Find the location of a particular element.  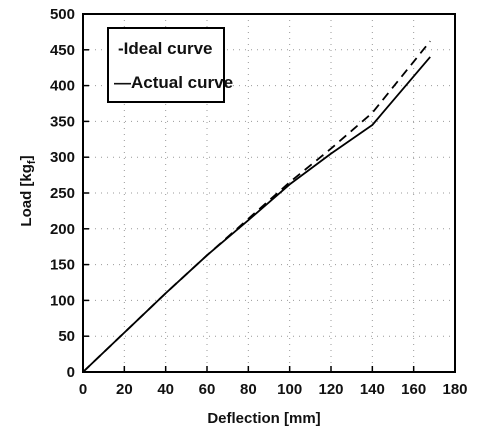

y-tick-label: 200 is located at coordinates (62, 229).